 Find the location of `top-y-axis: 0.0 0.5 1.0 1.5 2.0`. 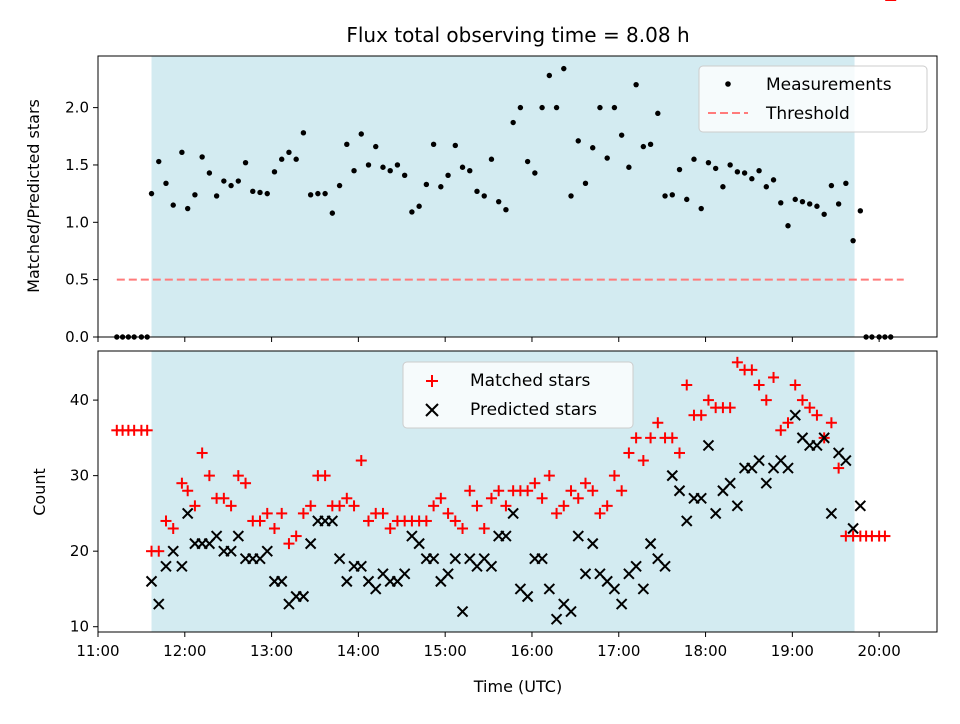

top-y-axis: 0.0 0.5 1.0 1.5 2.0 is located at coordinates (81, 222).